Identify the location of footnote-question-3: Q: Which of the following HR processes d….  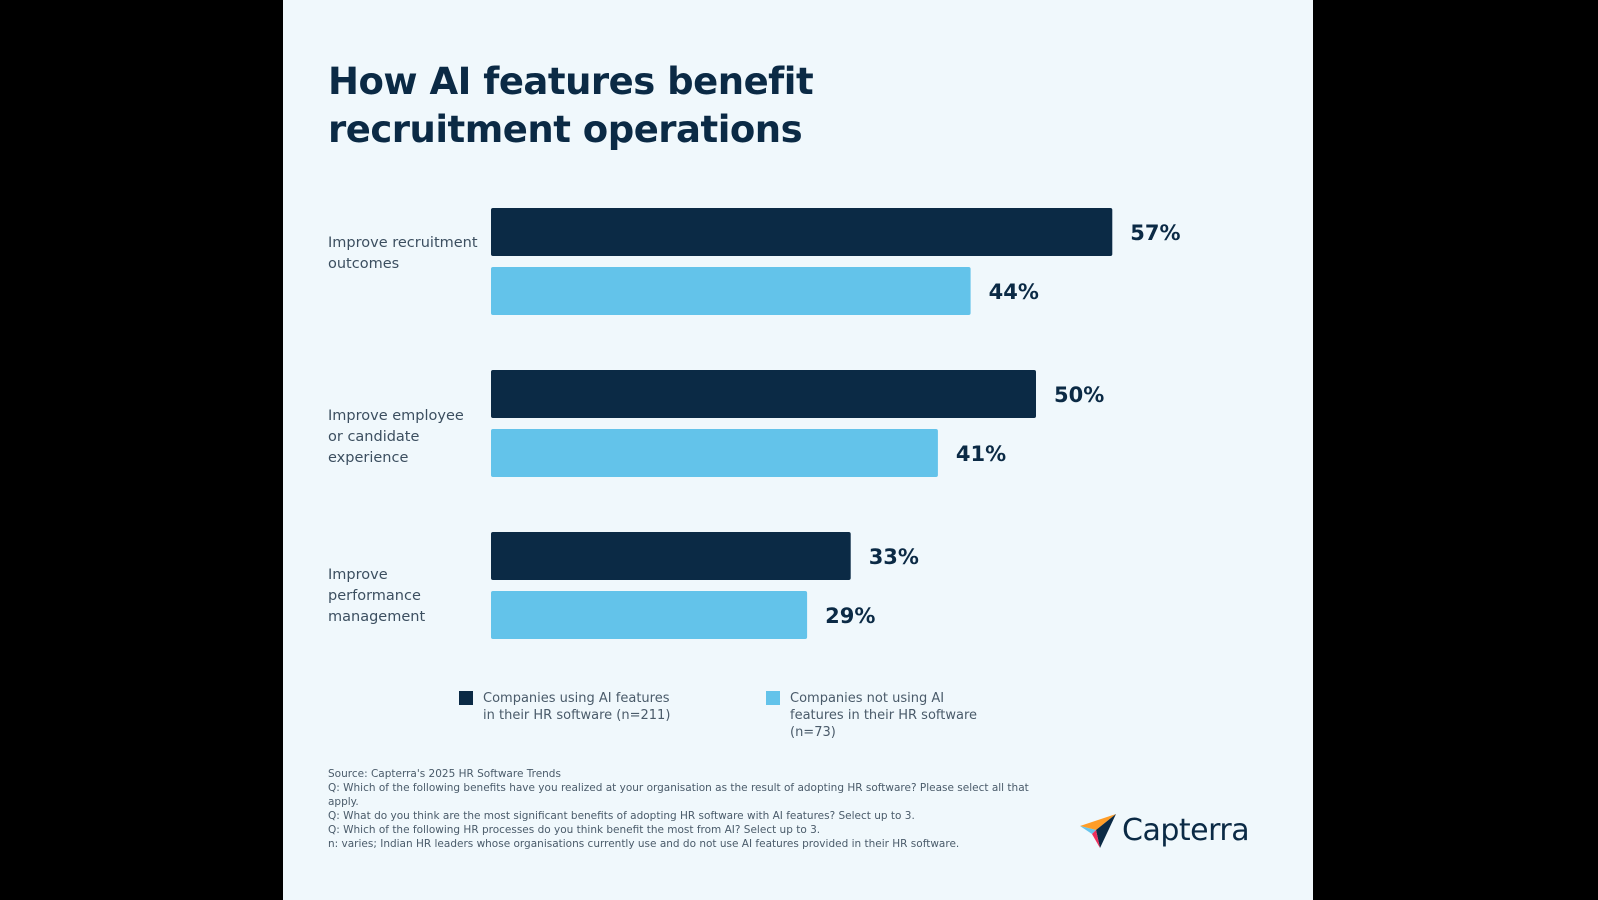
(574, 830).